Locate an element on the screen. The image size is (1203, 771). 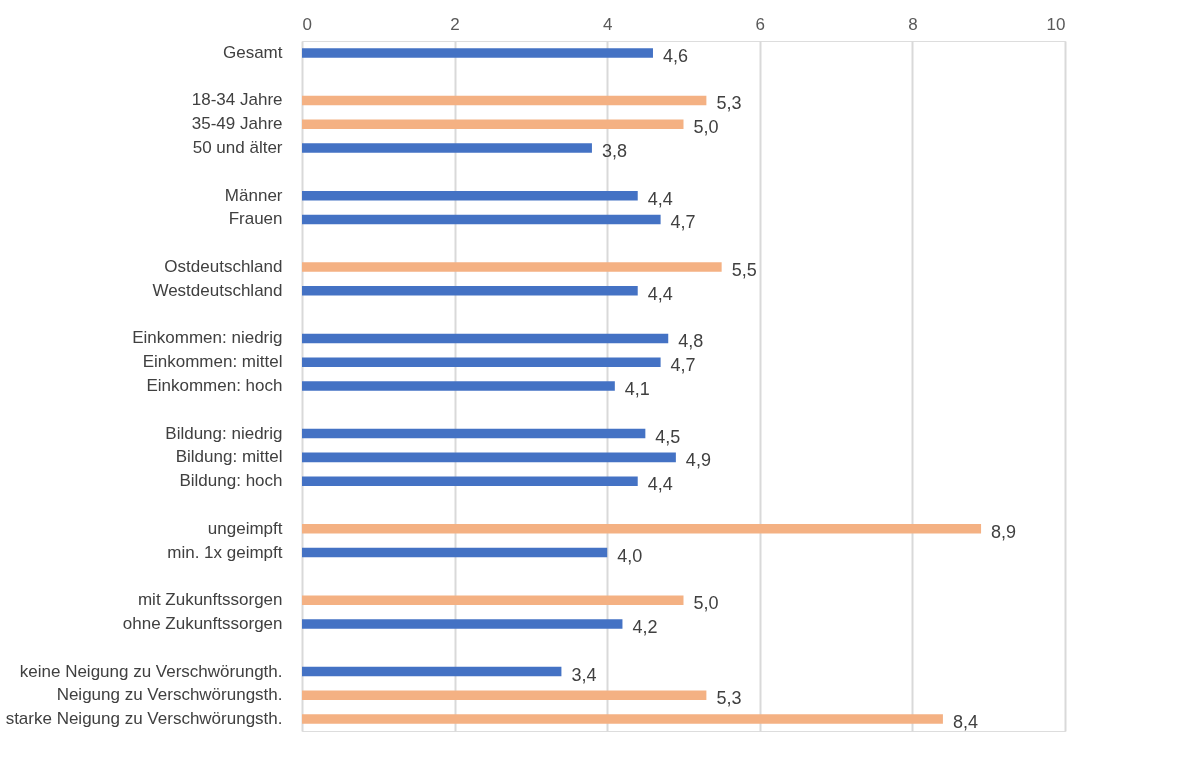
x-tick-label: 6 is located at coordinates (760, 24).